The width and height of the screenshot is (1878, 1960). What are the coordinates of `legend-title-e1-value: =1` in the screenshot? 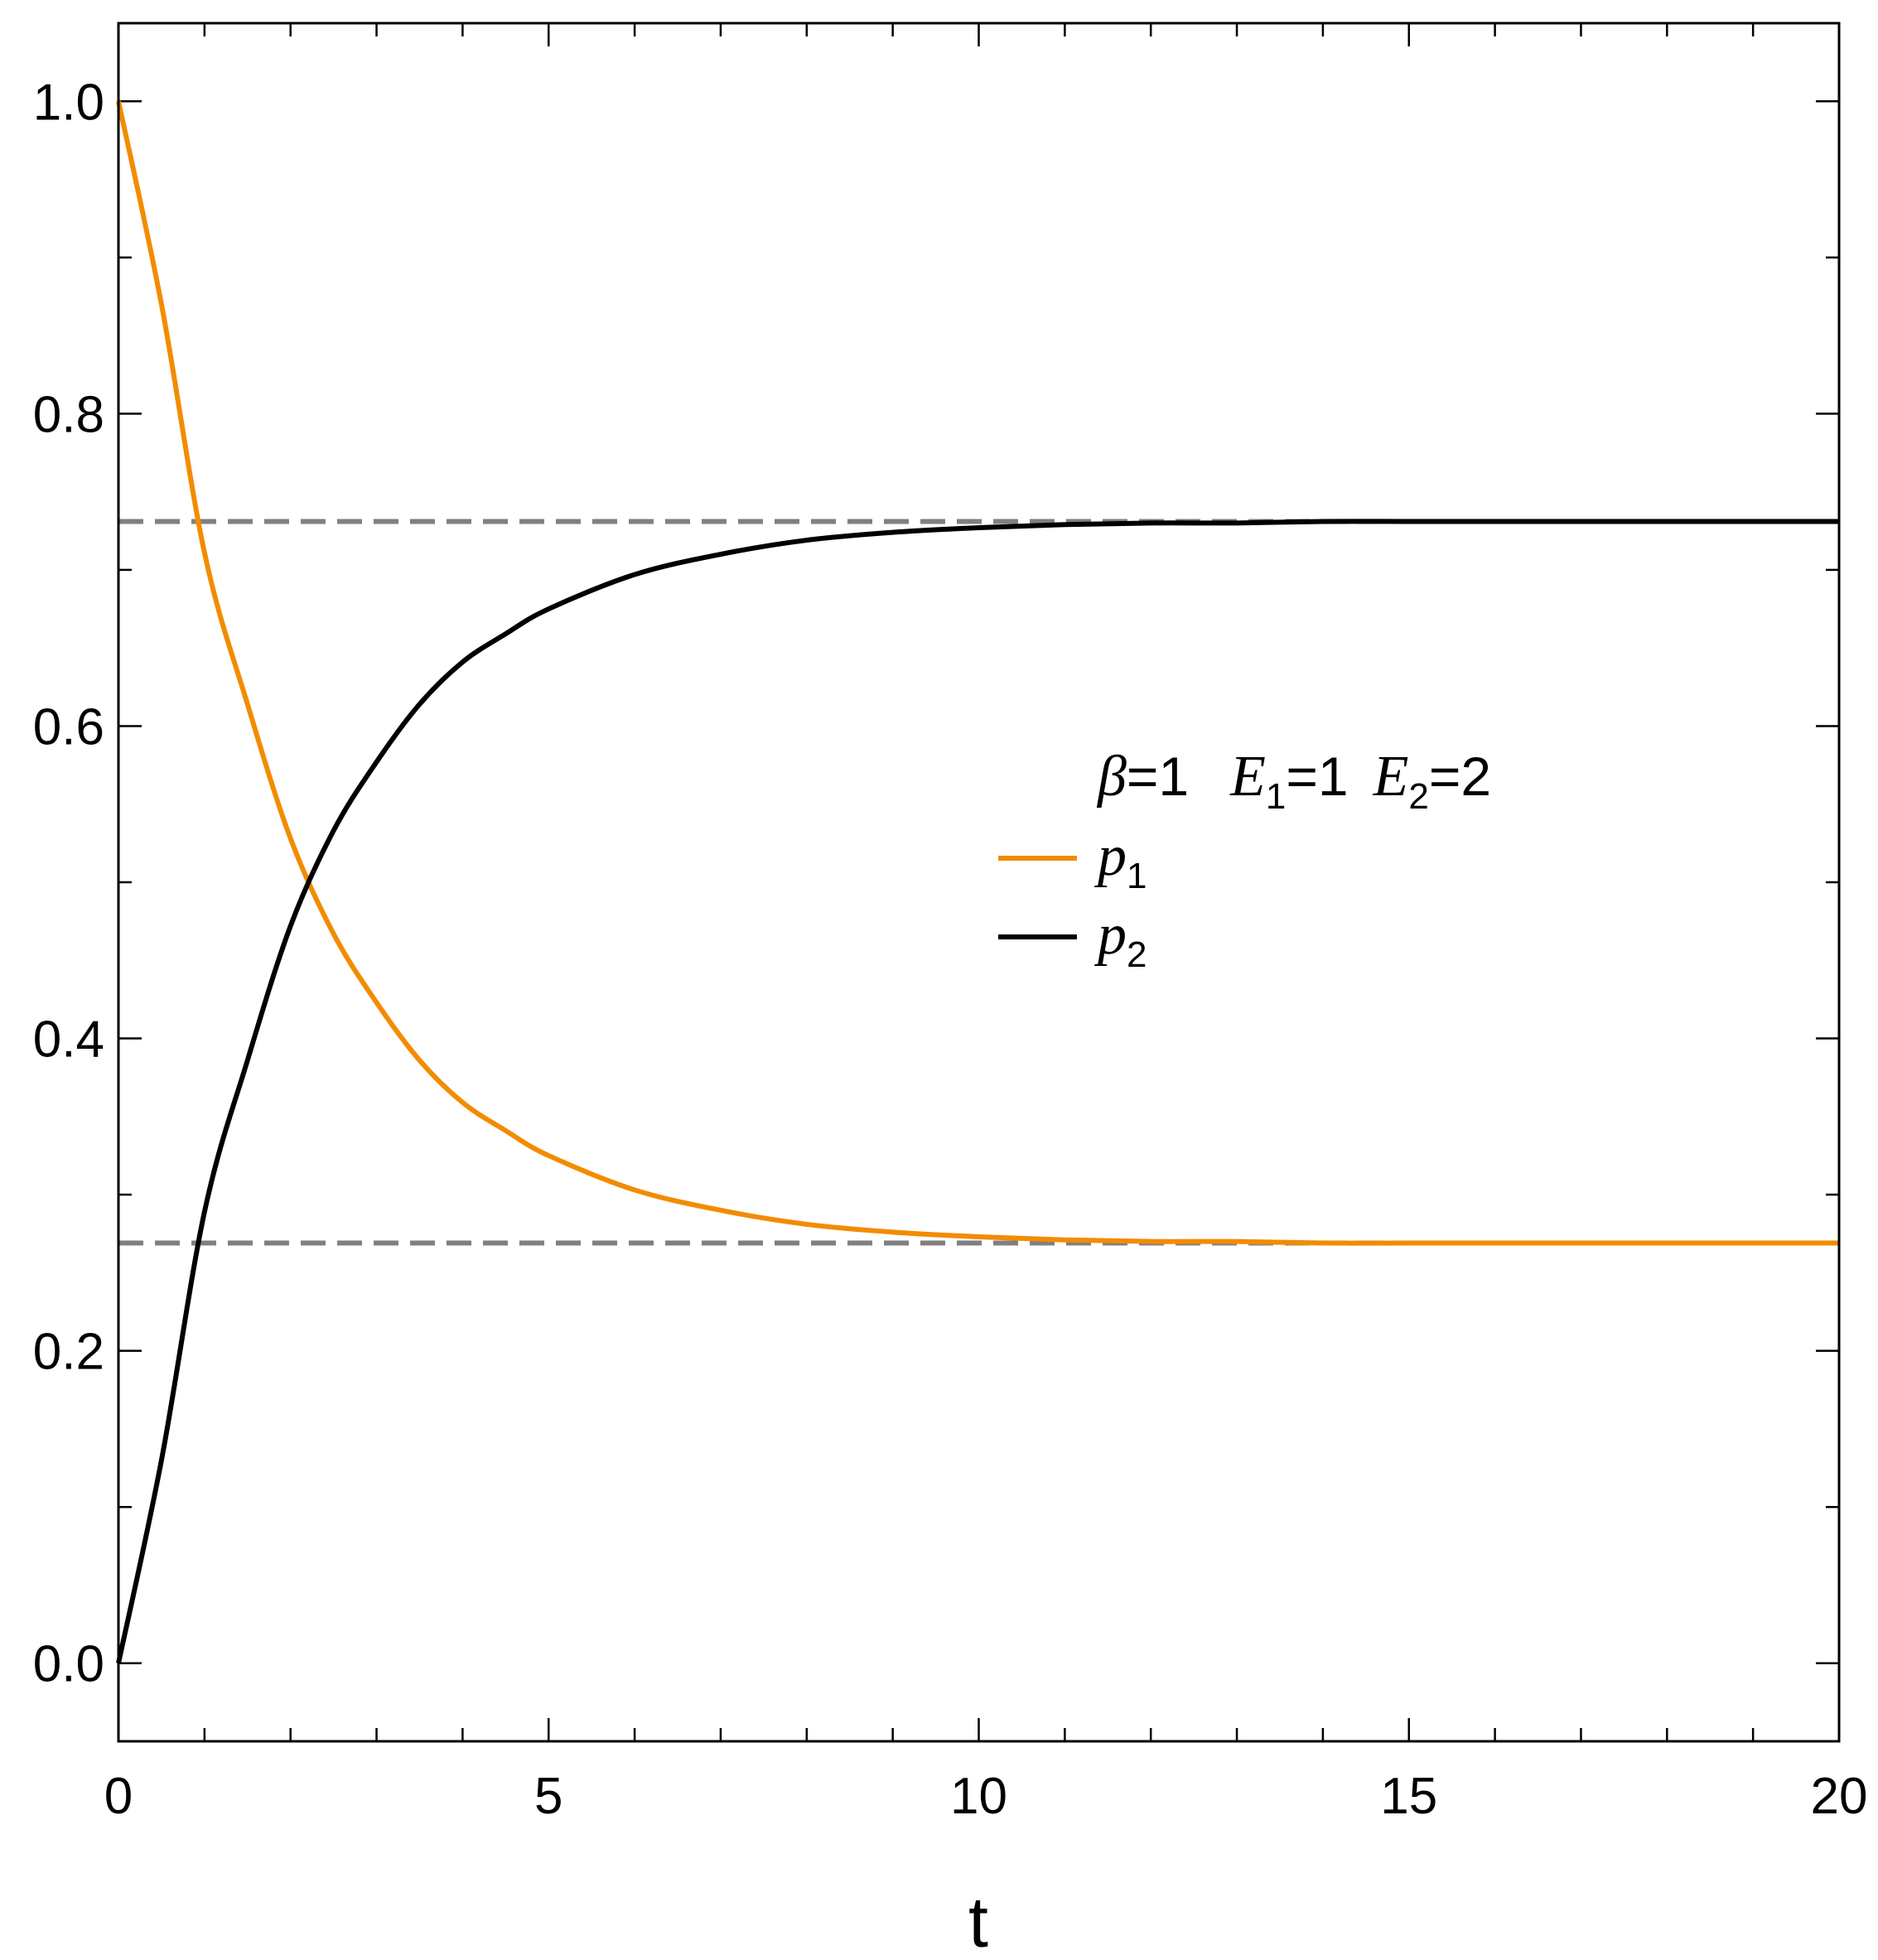 It's located at (1317, 776).